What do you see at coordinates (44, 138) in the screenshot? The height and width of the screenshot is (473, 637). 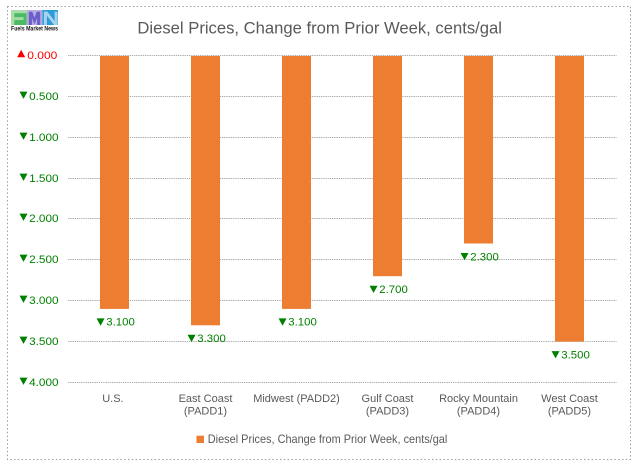 I see `svg-text: 1.000` at bounding box center [44, 138].